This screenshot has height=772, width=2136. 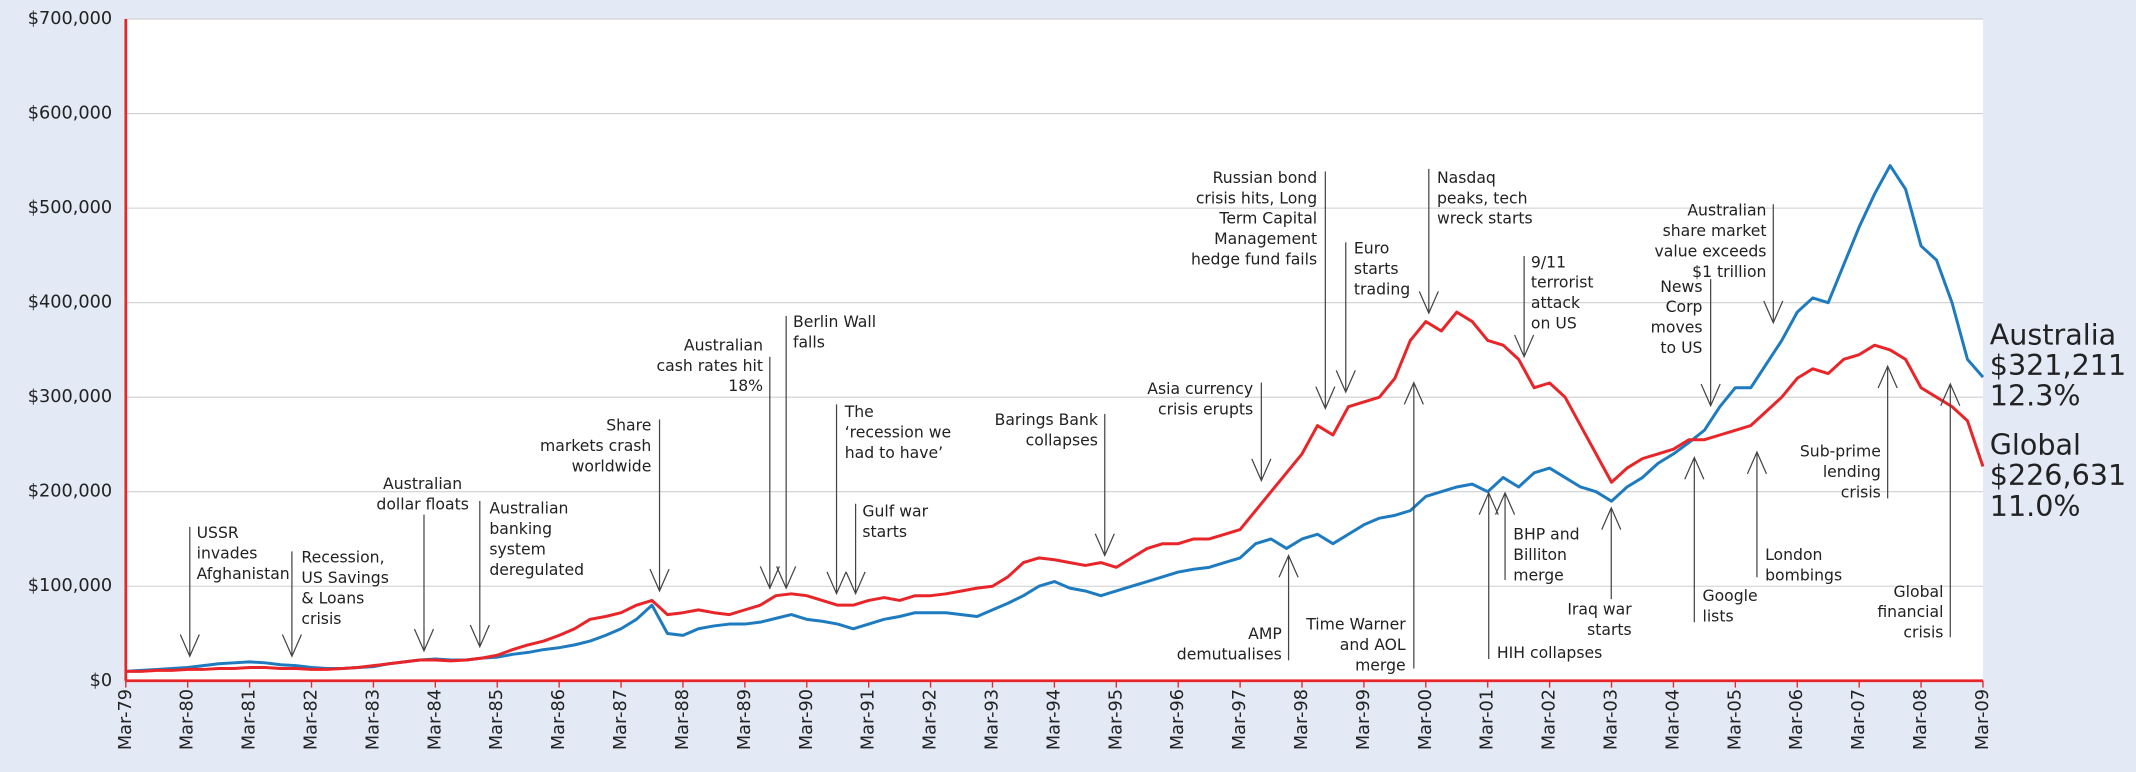 What do you see at coordinates (1265, 238) in the screenshot?
I see `annotation-text: Management` at bounding box center [1265, 238].